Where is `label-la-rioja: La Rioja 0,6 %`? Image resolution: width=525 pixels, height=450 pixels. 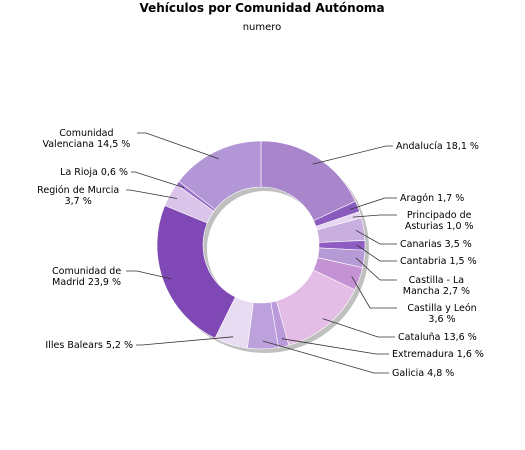 label-la-rioja: La Rioja 0,6 % is located at coordinates (94, 172).